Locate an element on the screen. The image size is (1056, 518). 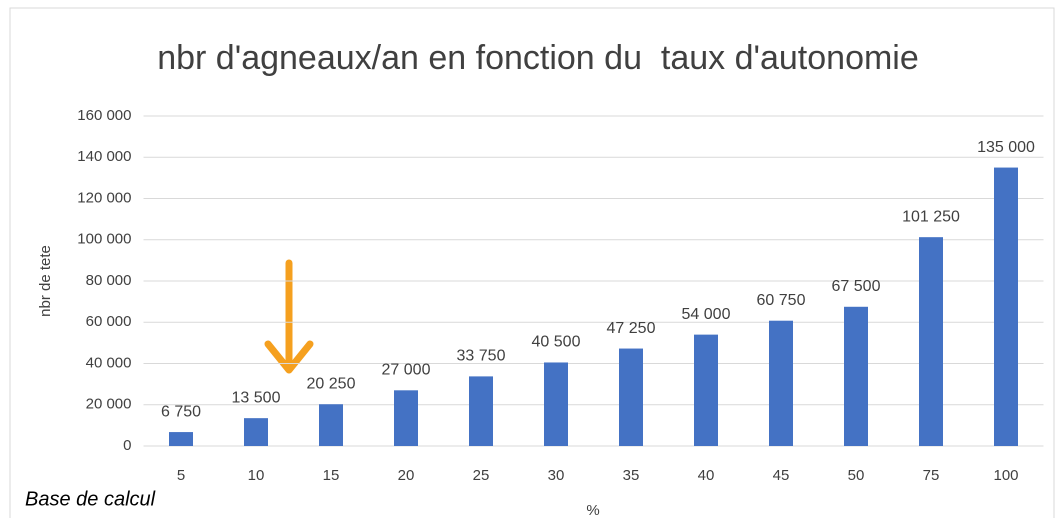
value-label: 135 000 is located at coordinates (1006, 147).